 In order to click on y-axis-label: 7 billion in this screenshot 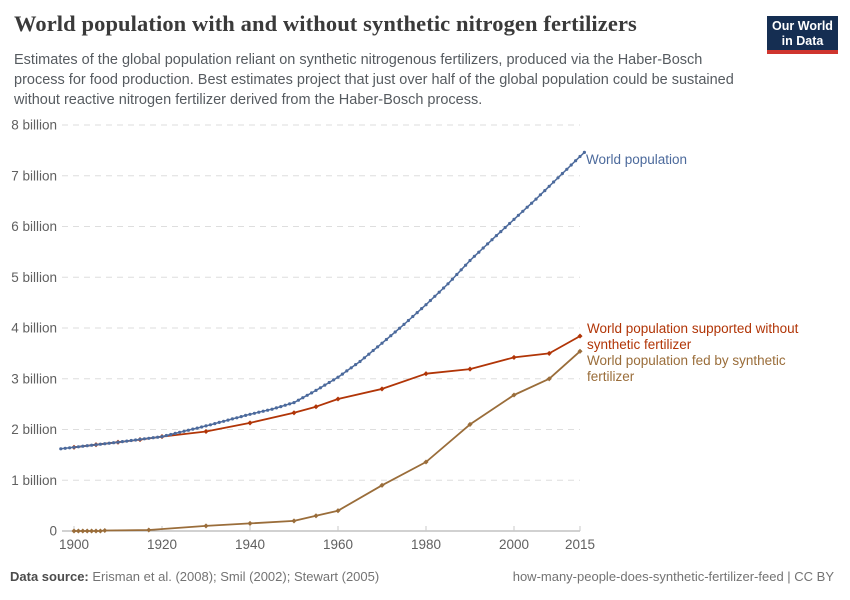, I will do `click(34, 175)`.